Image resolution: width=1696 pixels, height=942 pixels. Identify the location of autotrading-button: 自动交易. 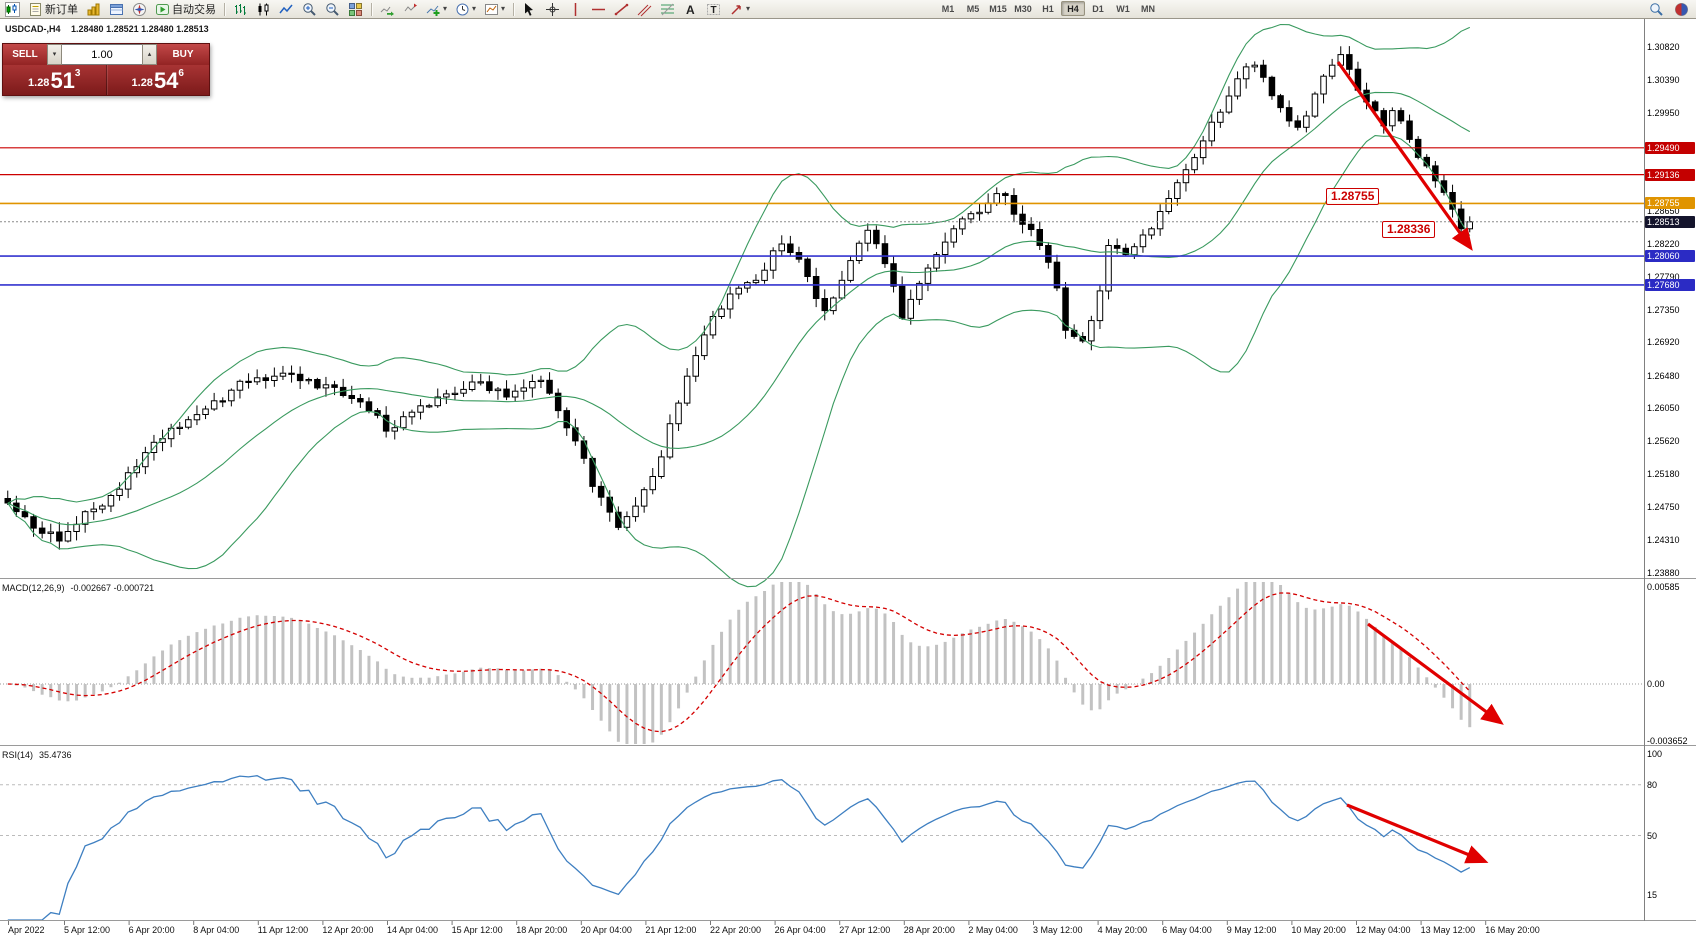
(185, 9).